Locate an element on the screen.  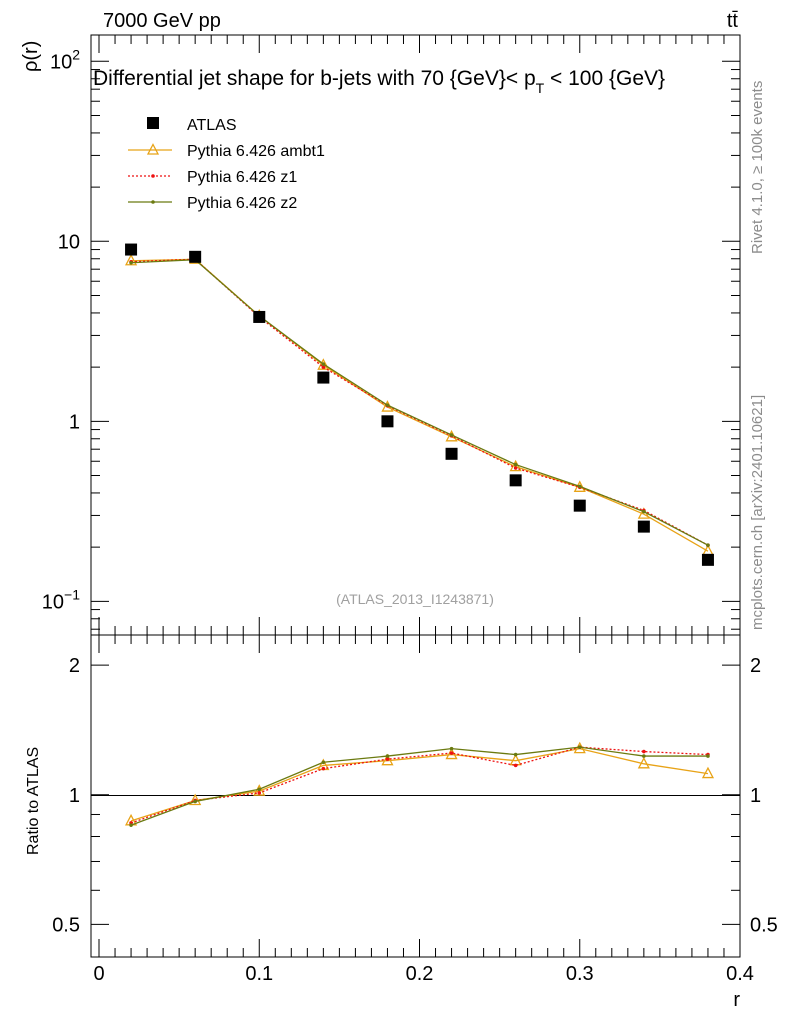
mcplots-label: mcplots.cern.ch [arXiv:2401.10621] is located at coordinates (757, 512).